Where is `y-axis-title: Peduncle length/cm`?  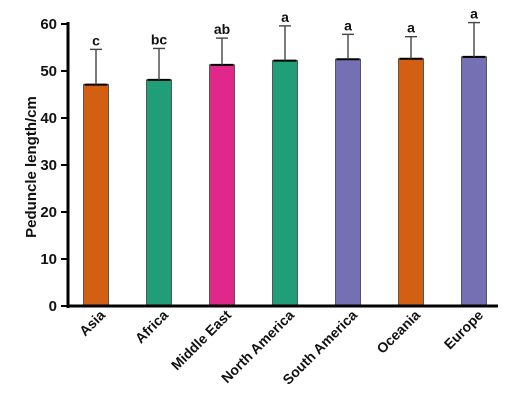 y-axis-title: Peduncle length/cm is located at coordinates (31, 167).